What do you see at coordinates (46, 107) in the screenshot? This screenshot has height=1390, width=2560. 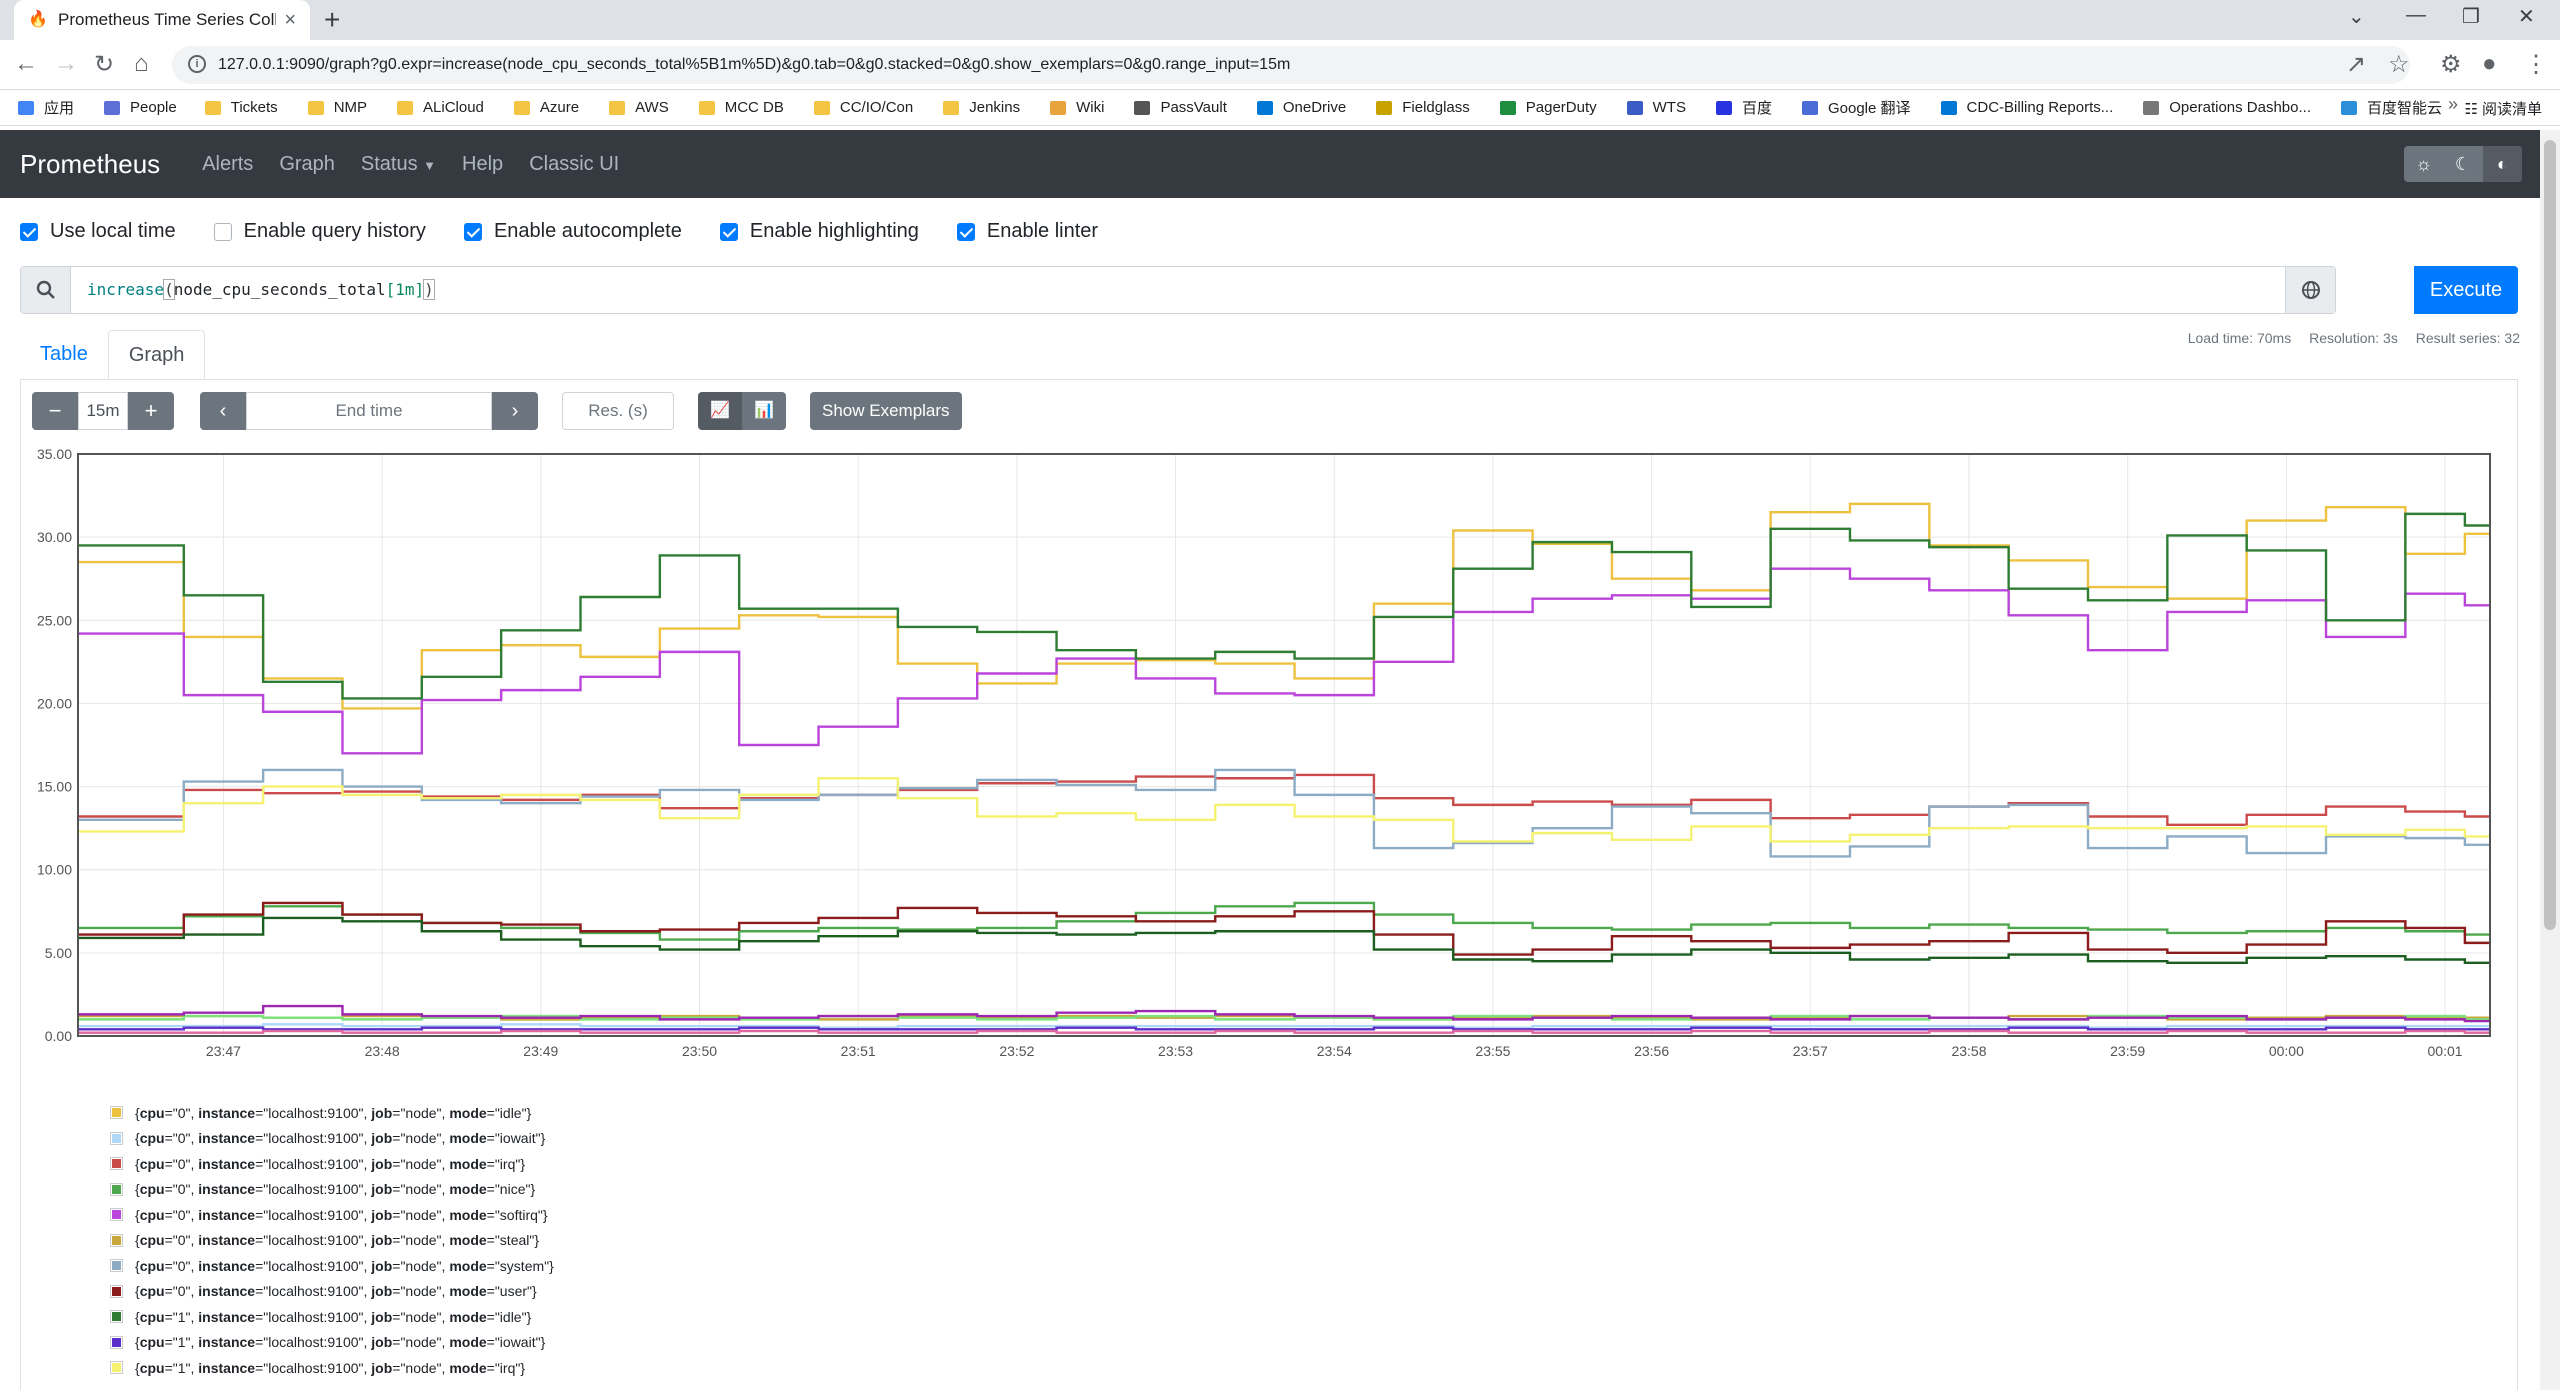 I see `bookmark-item: 应用` at bounding box center [46, 107].